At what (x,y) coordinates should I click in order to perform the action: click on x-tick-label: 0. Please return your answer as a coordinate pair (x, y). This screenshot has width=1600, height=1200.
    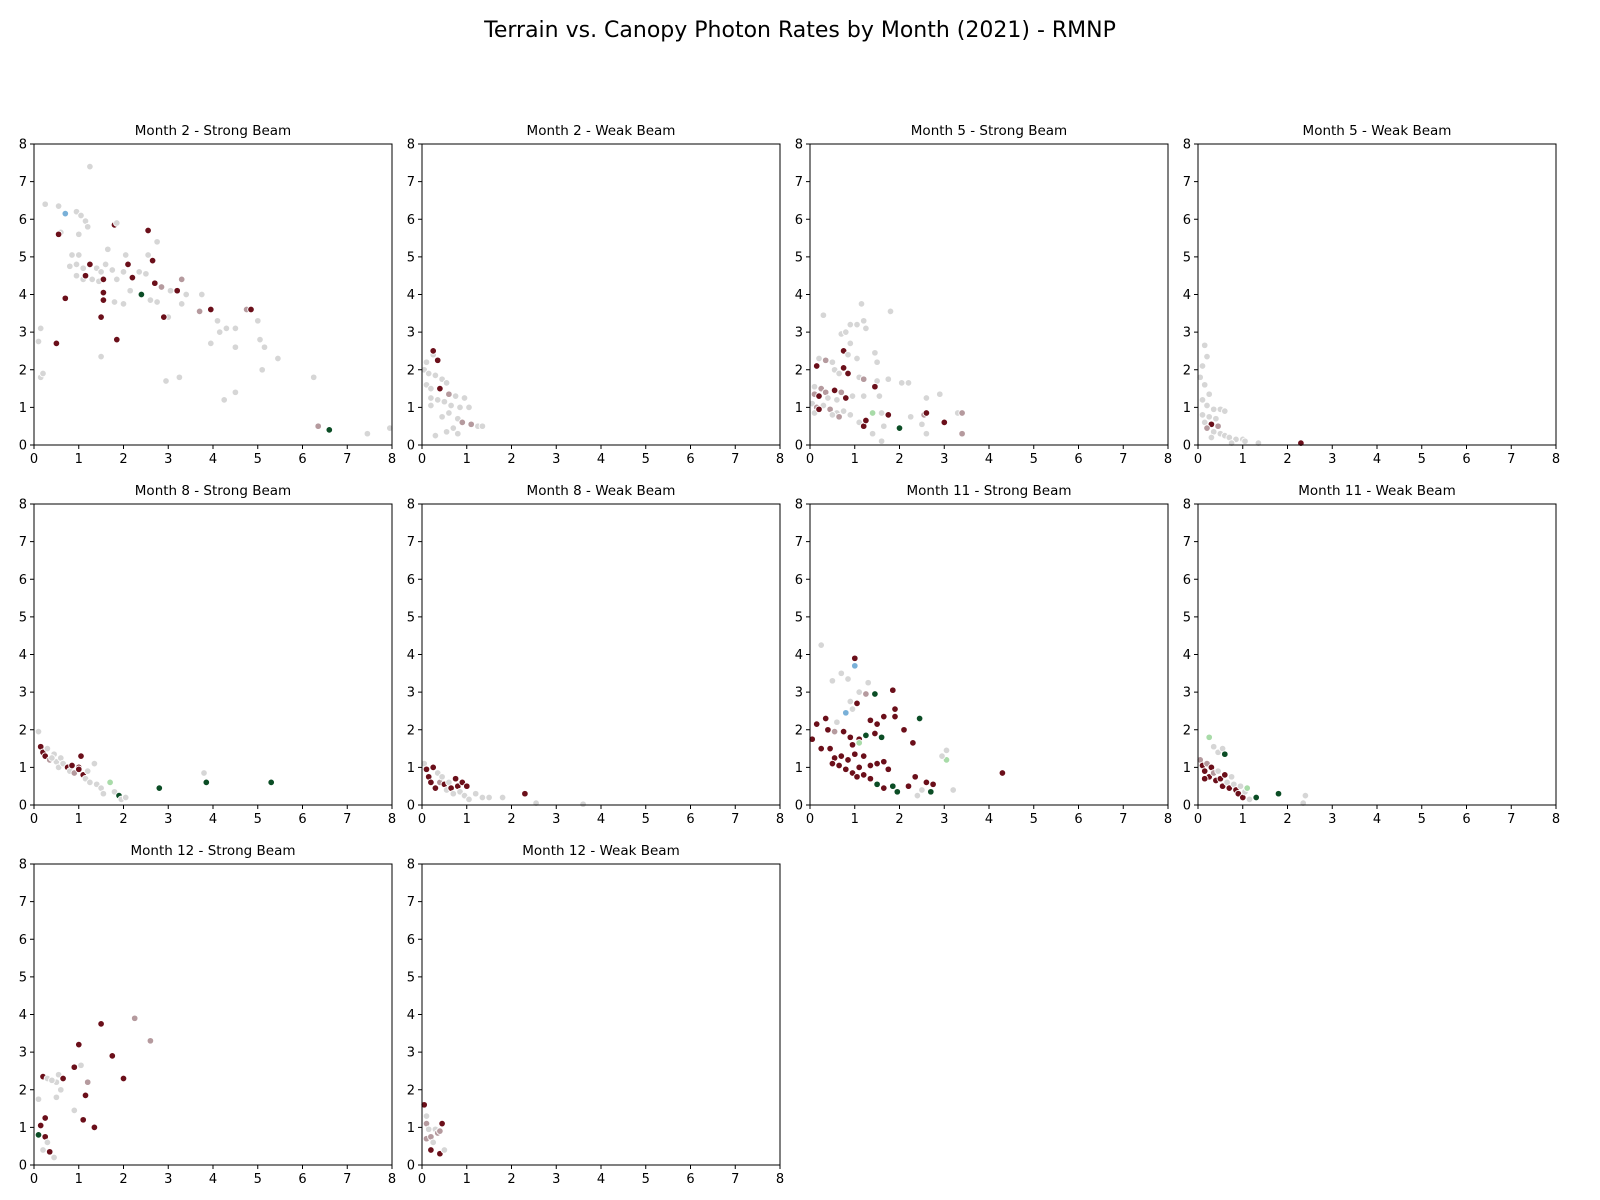
    Looking at the image, I should click on (810, 459).